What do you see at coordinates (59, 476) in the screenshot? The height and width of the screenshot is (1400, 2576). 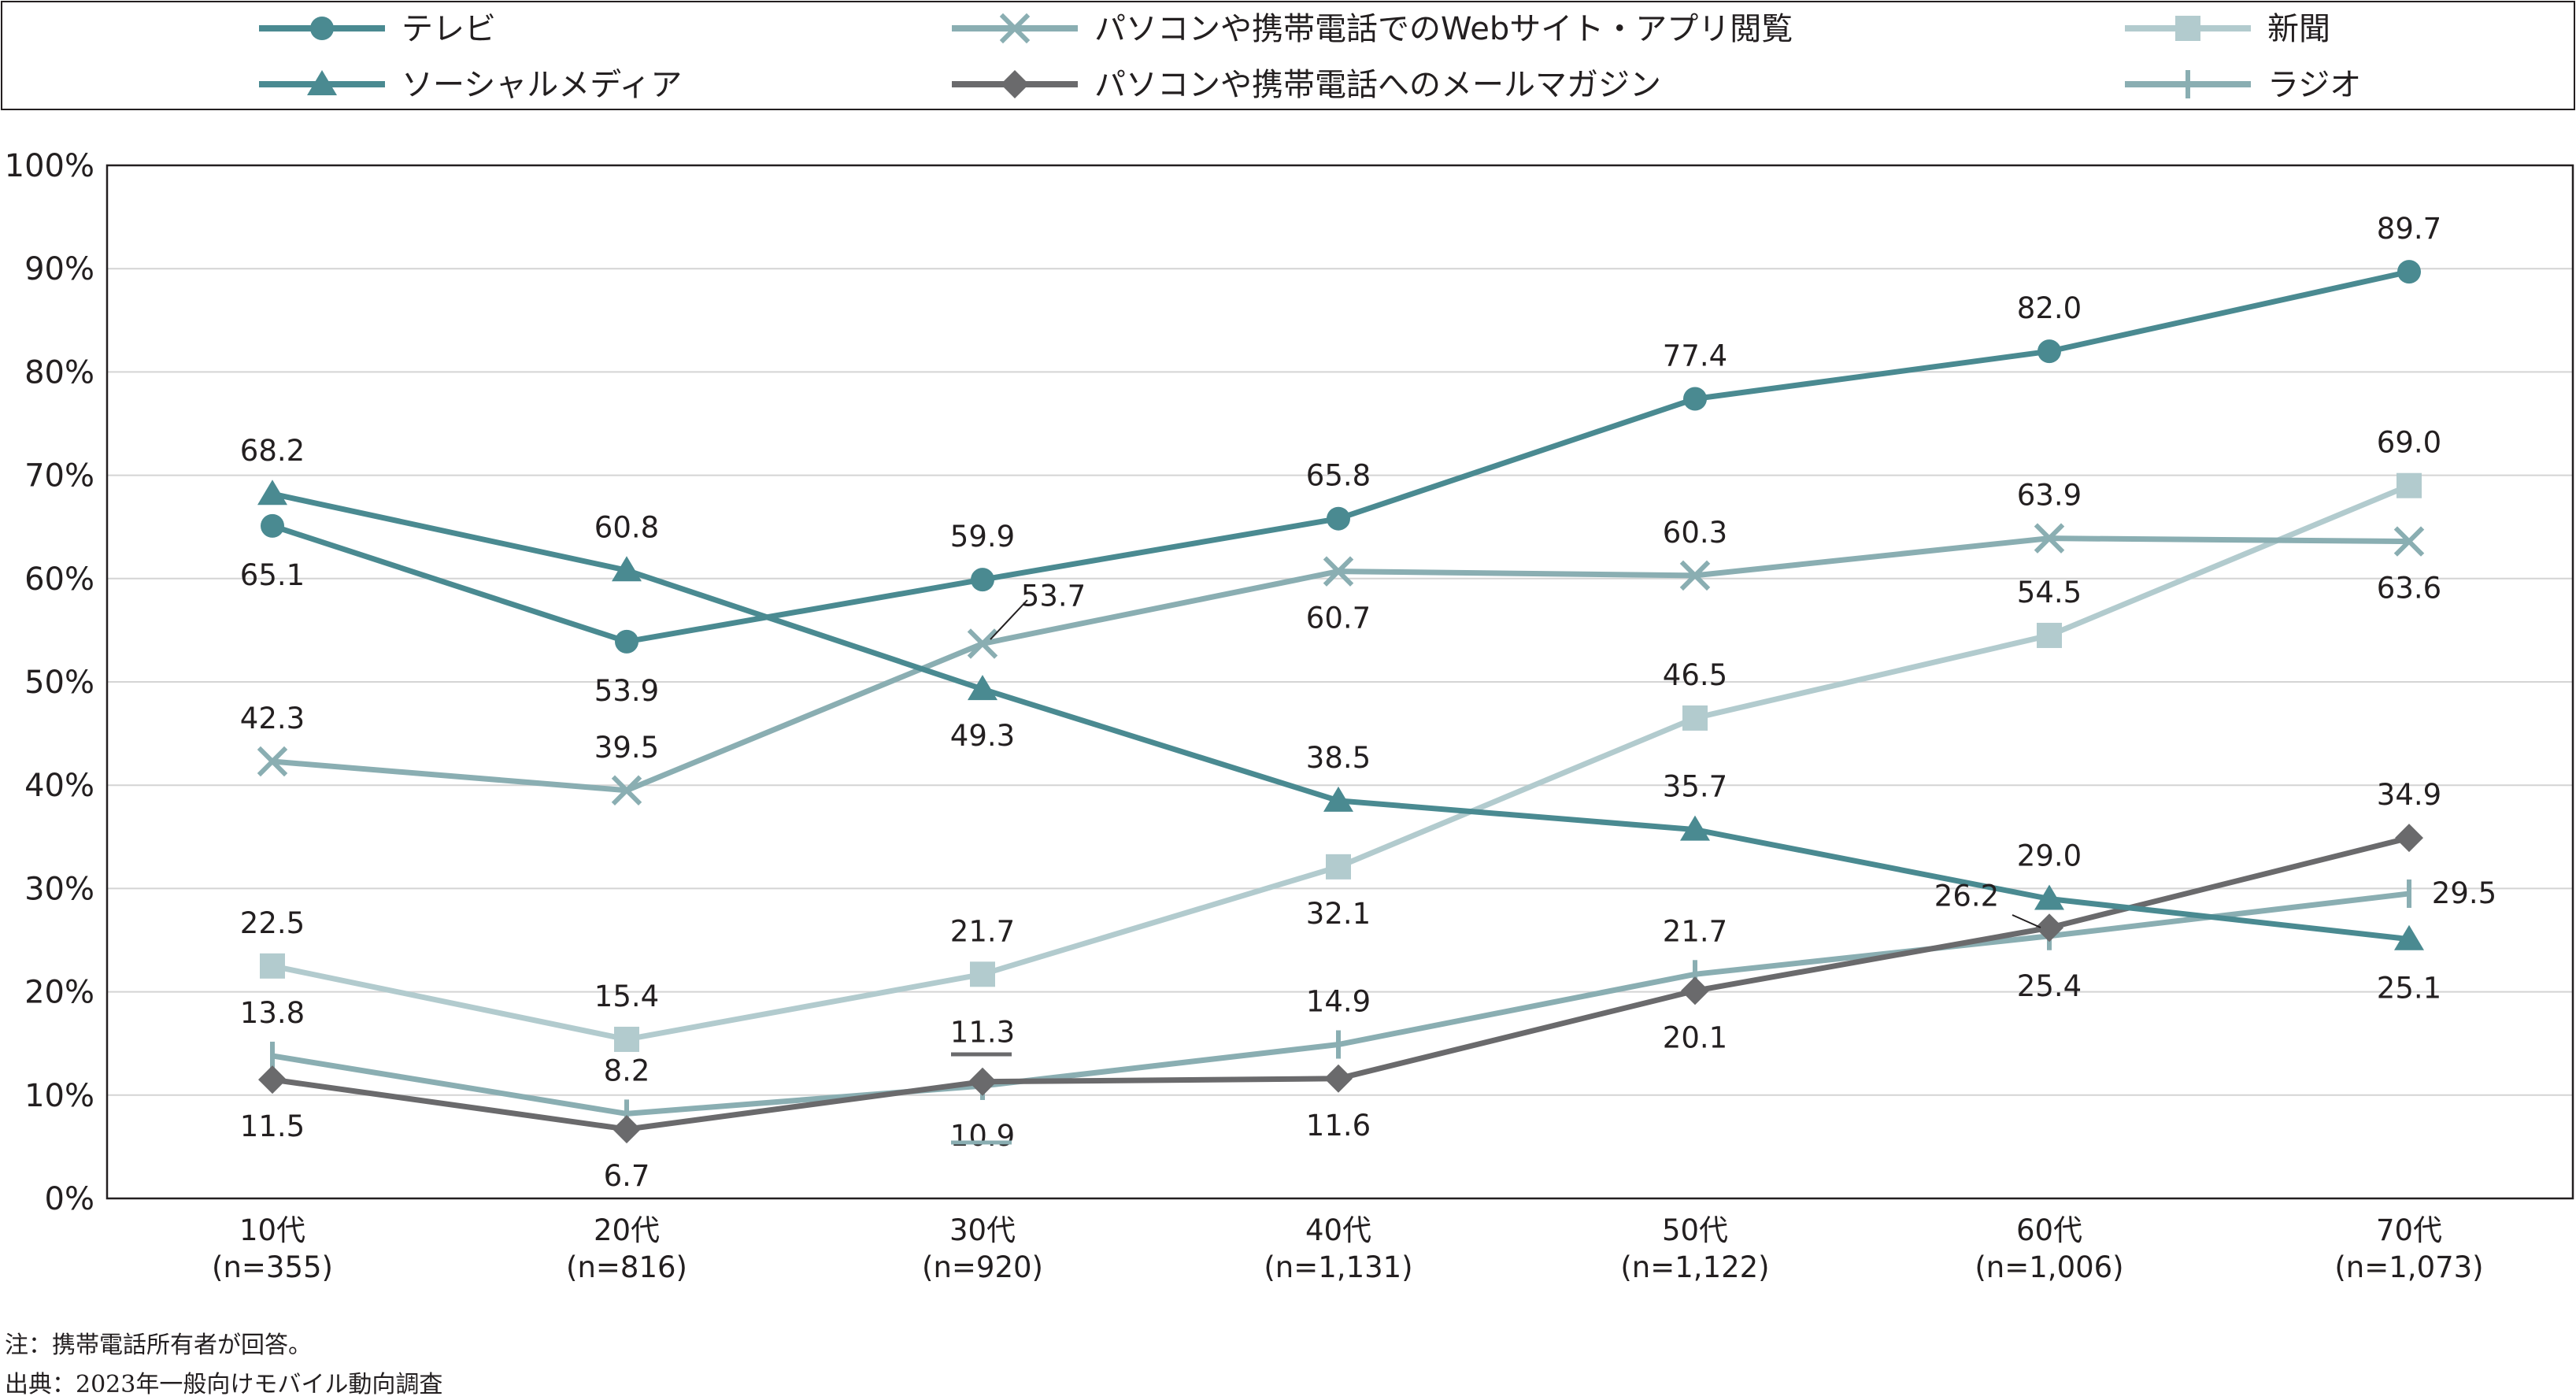 I see `y-tick-label: 70%` at bounding box center [59, 476].